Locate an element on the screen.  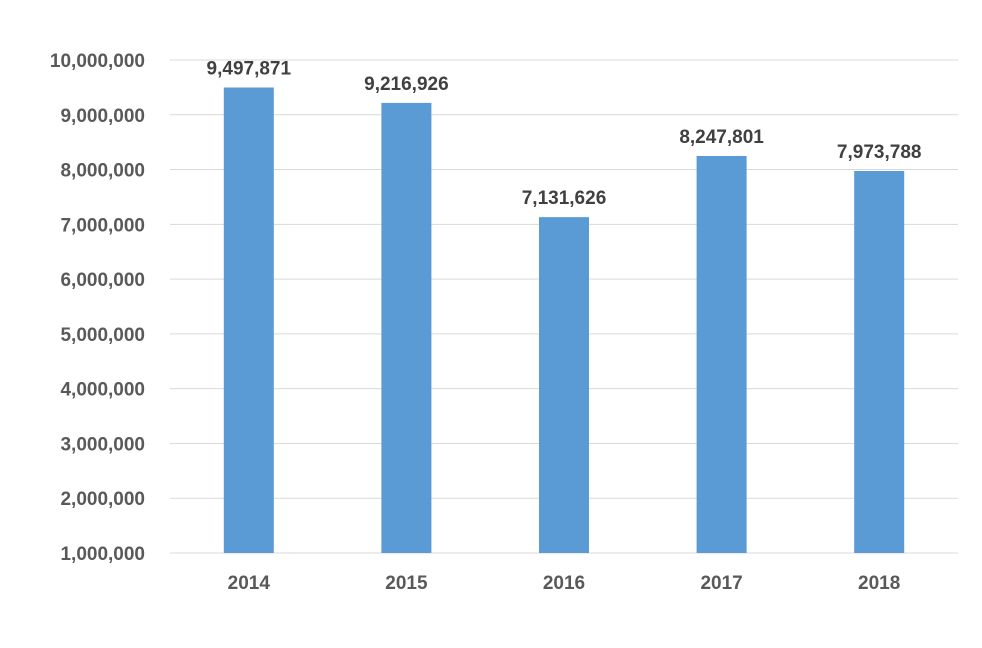
data-label: 9,216,926 is located at coordinates (406, 84).